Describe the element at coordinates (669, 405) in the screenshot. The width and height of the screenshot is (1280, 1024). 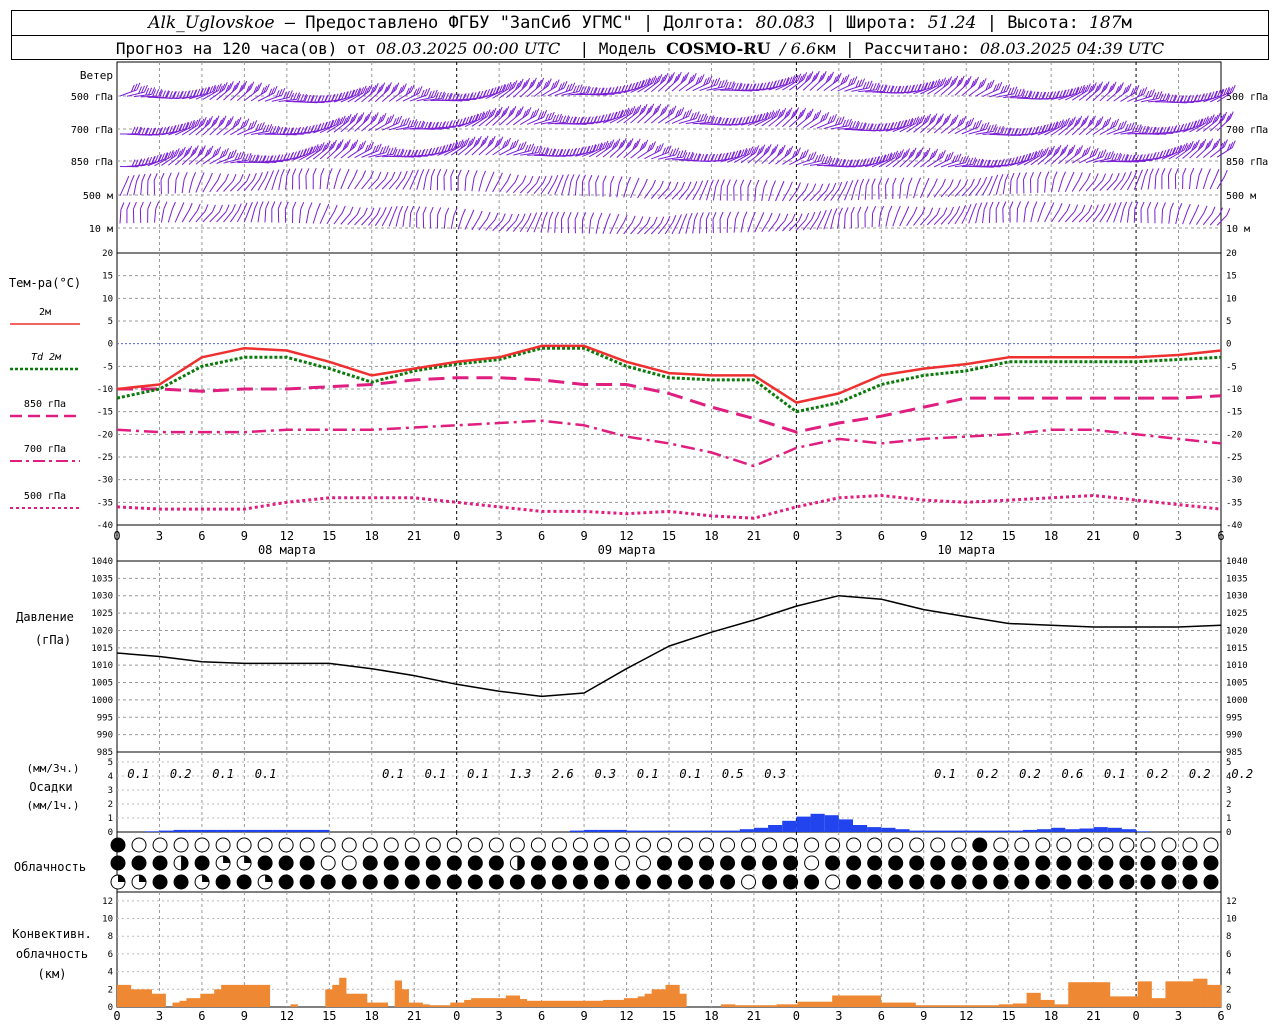
I see `series-line-850-гПа` at that location.